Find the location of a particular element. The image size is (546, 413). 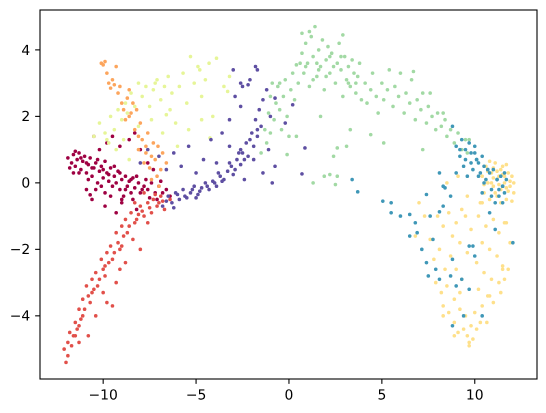

x-tick-label: 5 is located at coordinates (381, 395).